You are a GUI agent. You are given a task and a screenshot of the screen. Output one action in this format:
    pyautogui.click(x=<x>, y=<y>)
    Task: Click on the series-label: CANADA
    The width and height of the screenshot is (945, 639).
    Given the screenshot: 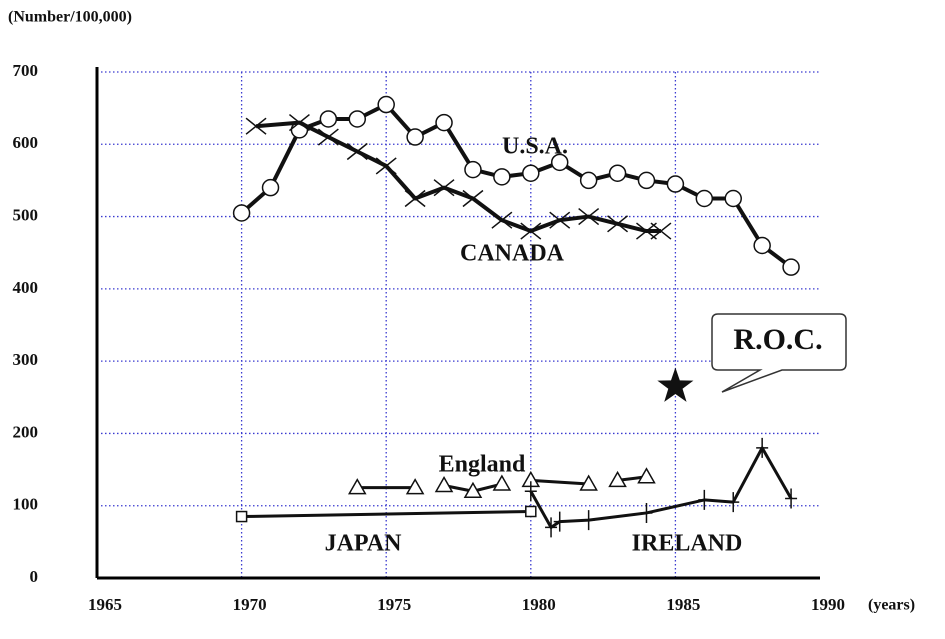 What is the action you would take?
    pyautogui.click(x=512, y=254)
    